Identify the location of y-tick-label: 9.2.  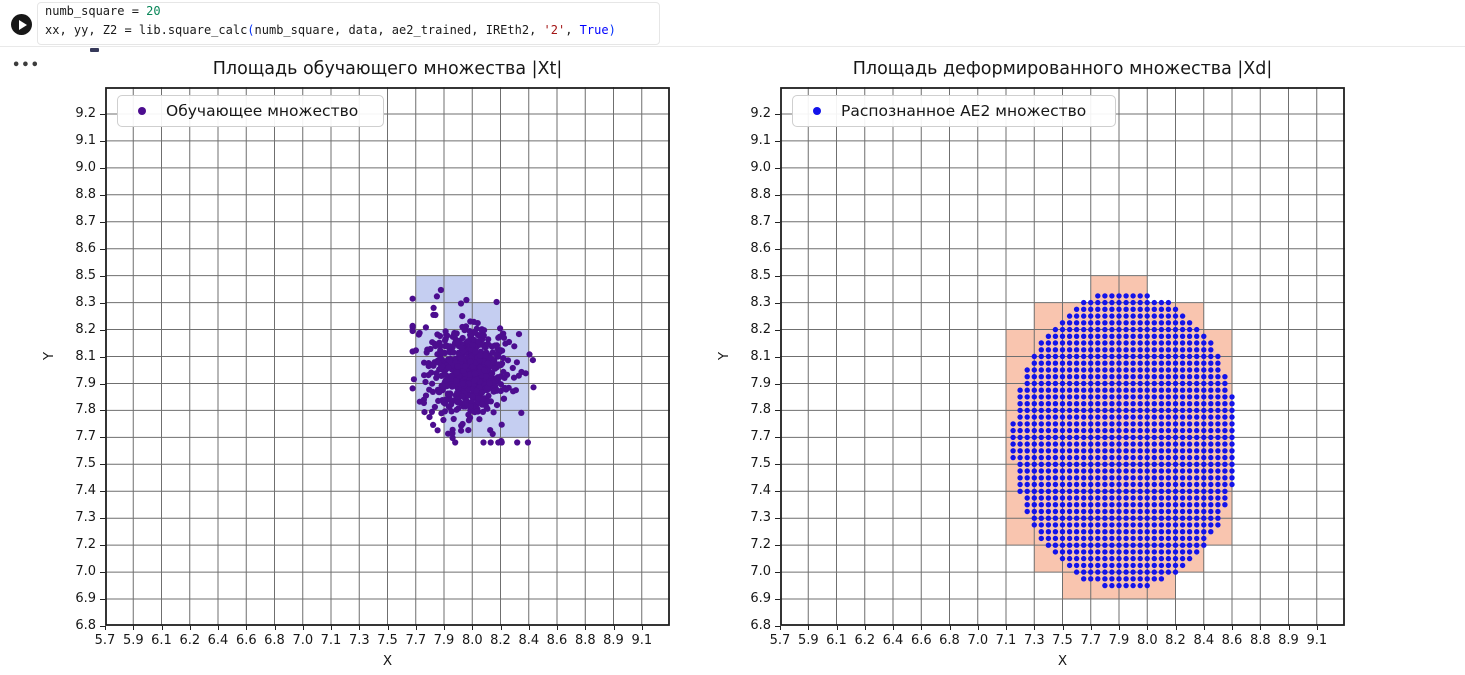
(85, 113).